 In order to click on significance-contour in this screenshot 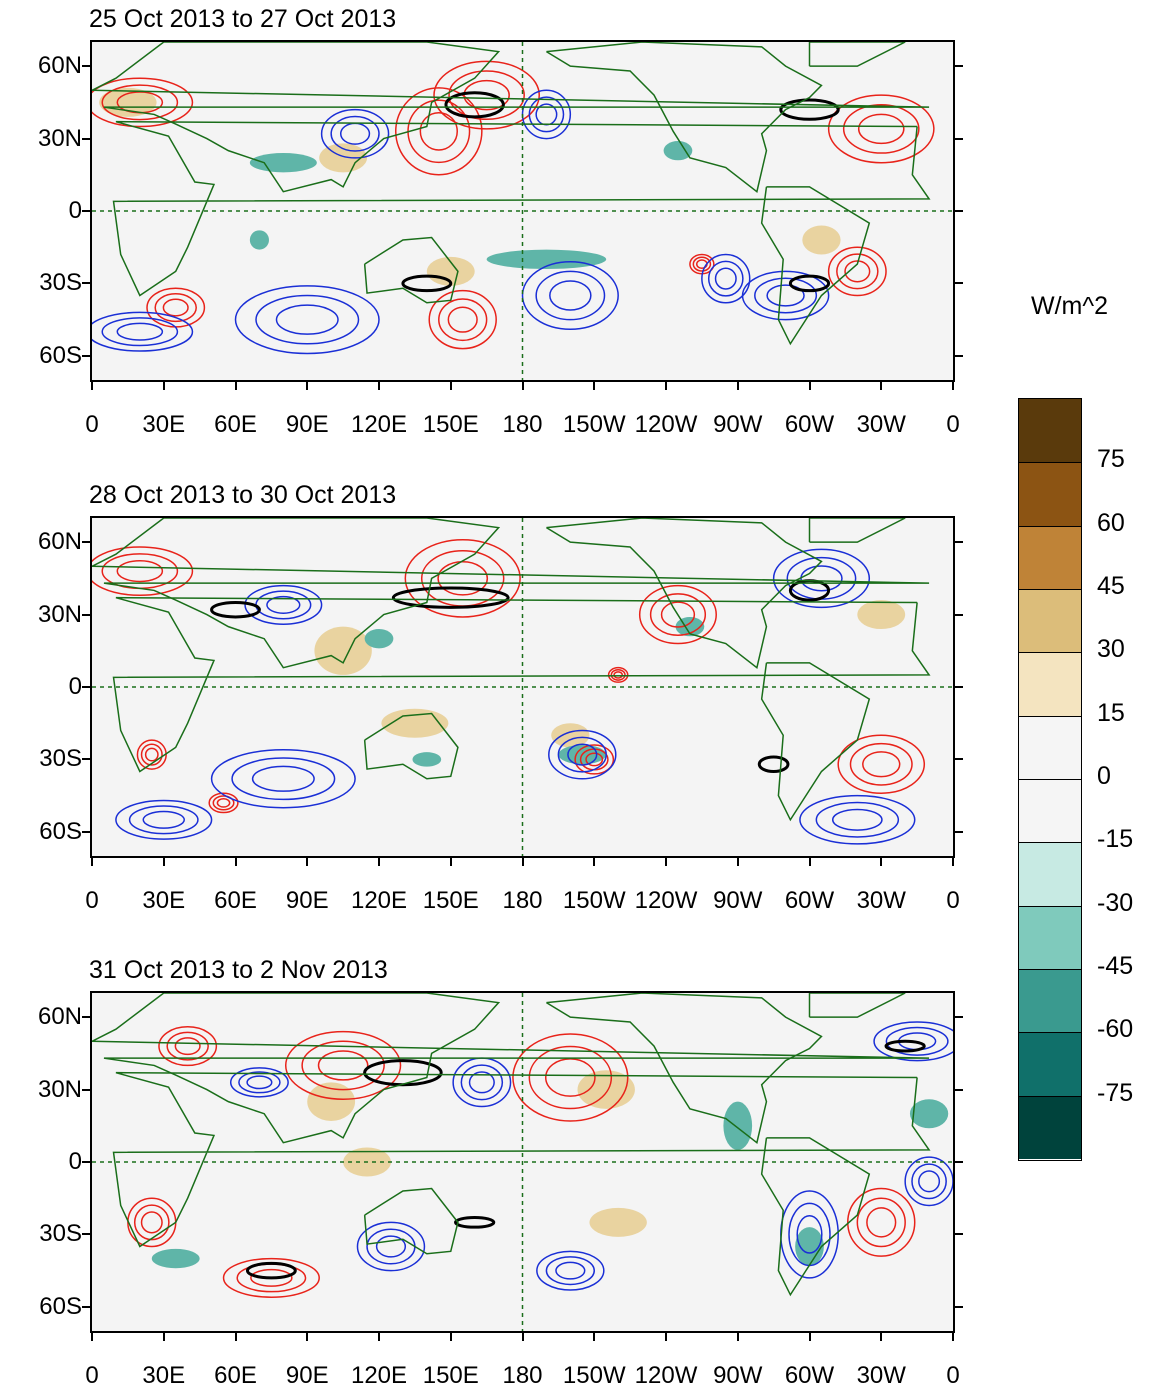, I will do `click(809, 283)`.